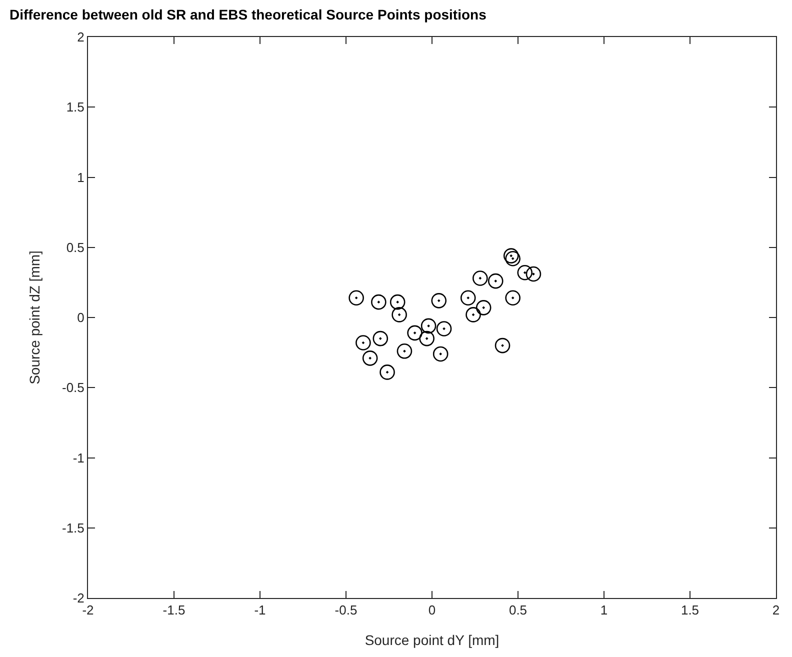 The height and width of the screenshot is (657, 792). What do you see at coordinates (73, 388) in the screenshot?
I see `y-tick-label: -0.5` at bounding box center [73, 388].